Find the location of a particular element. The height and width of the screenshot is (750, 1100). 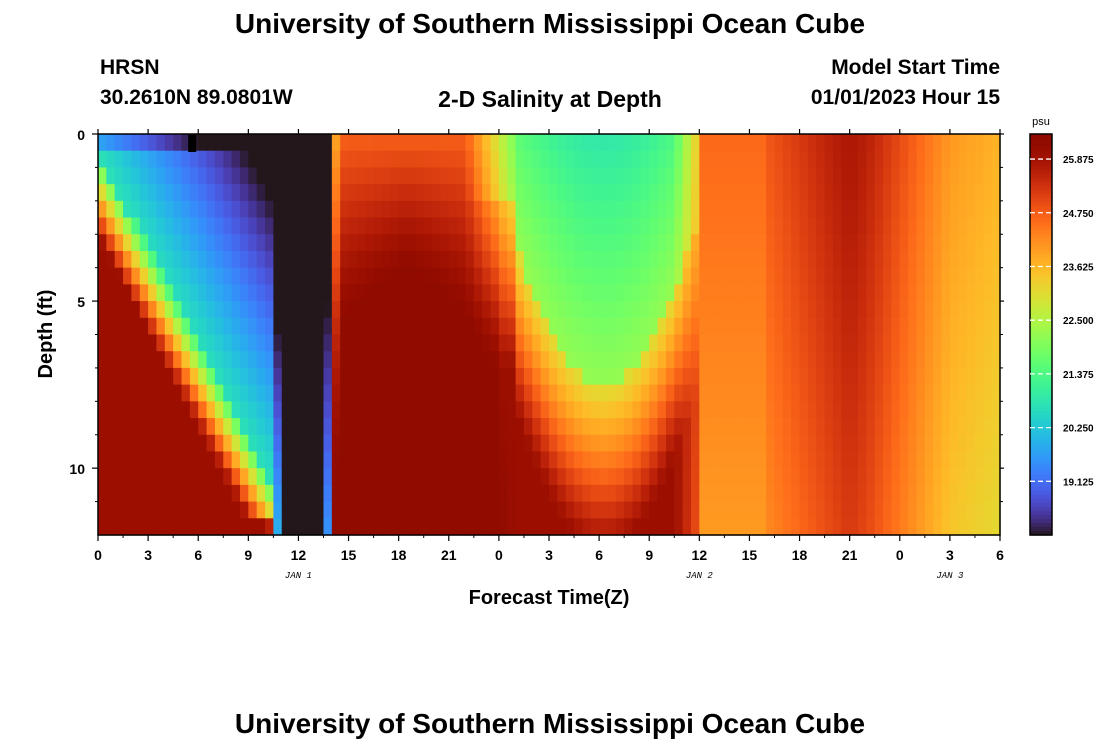

x-tick-label: 0 is located at coordinates (98, 555).